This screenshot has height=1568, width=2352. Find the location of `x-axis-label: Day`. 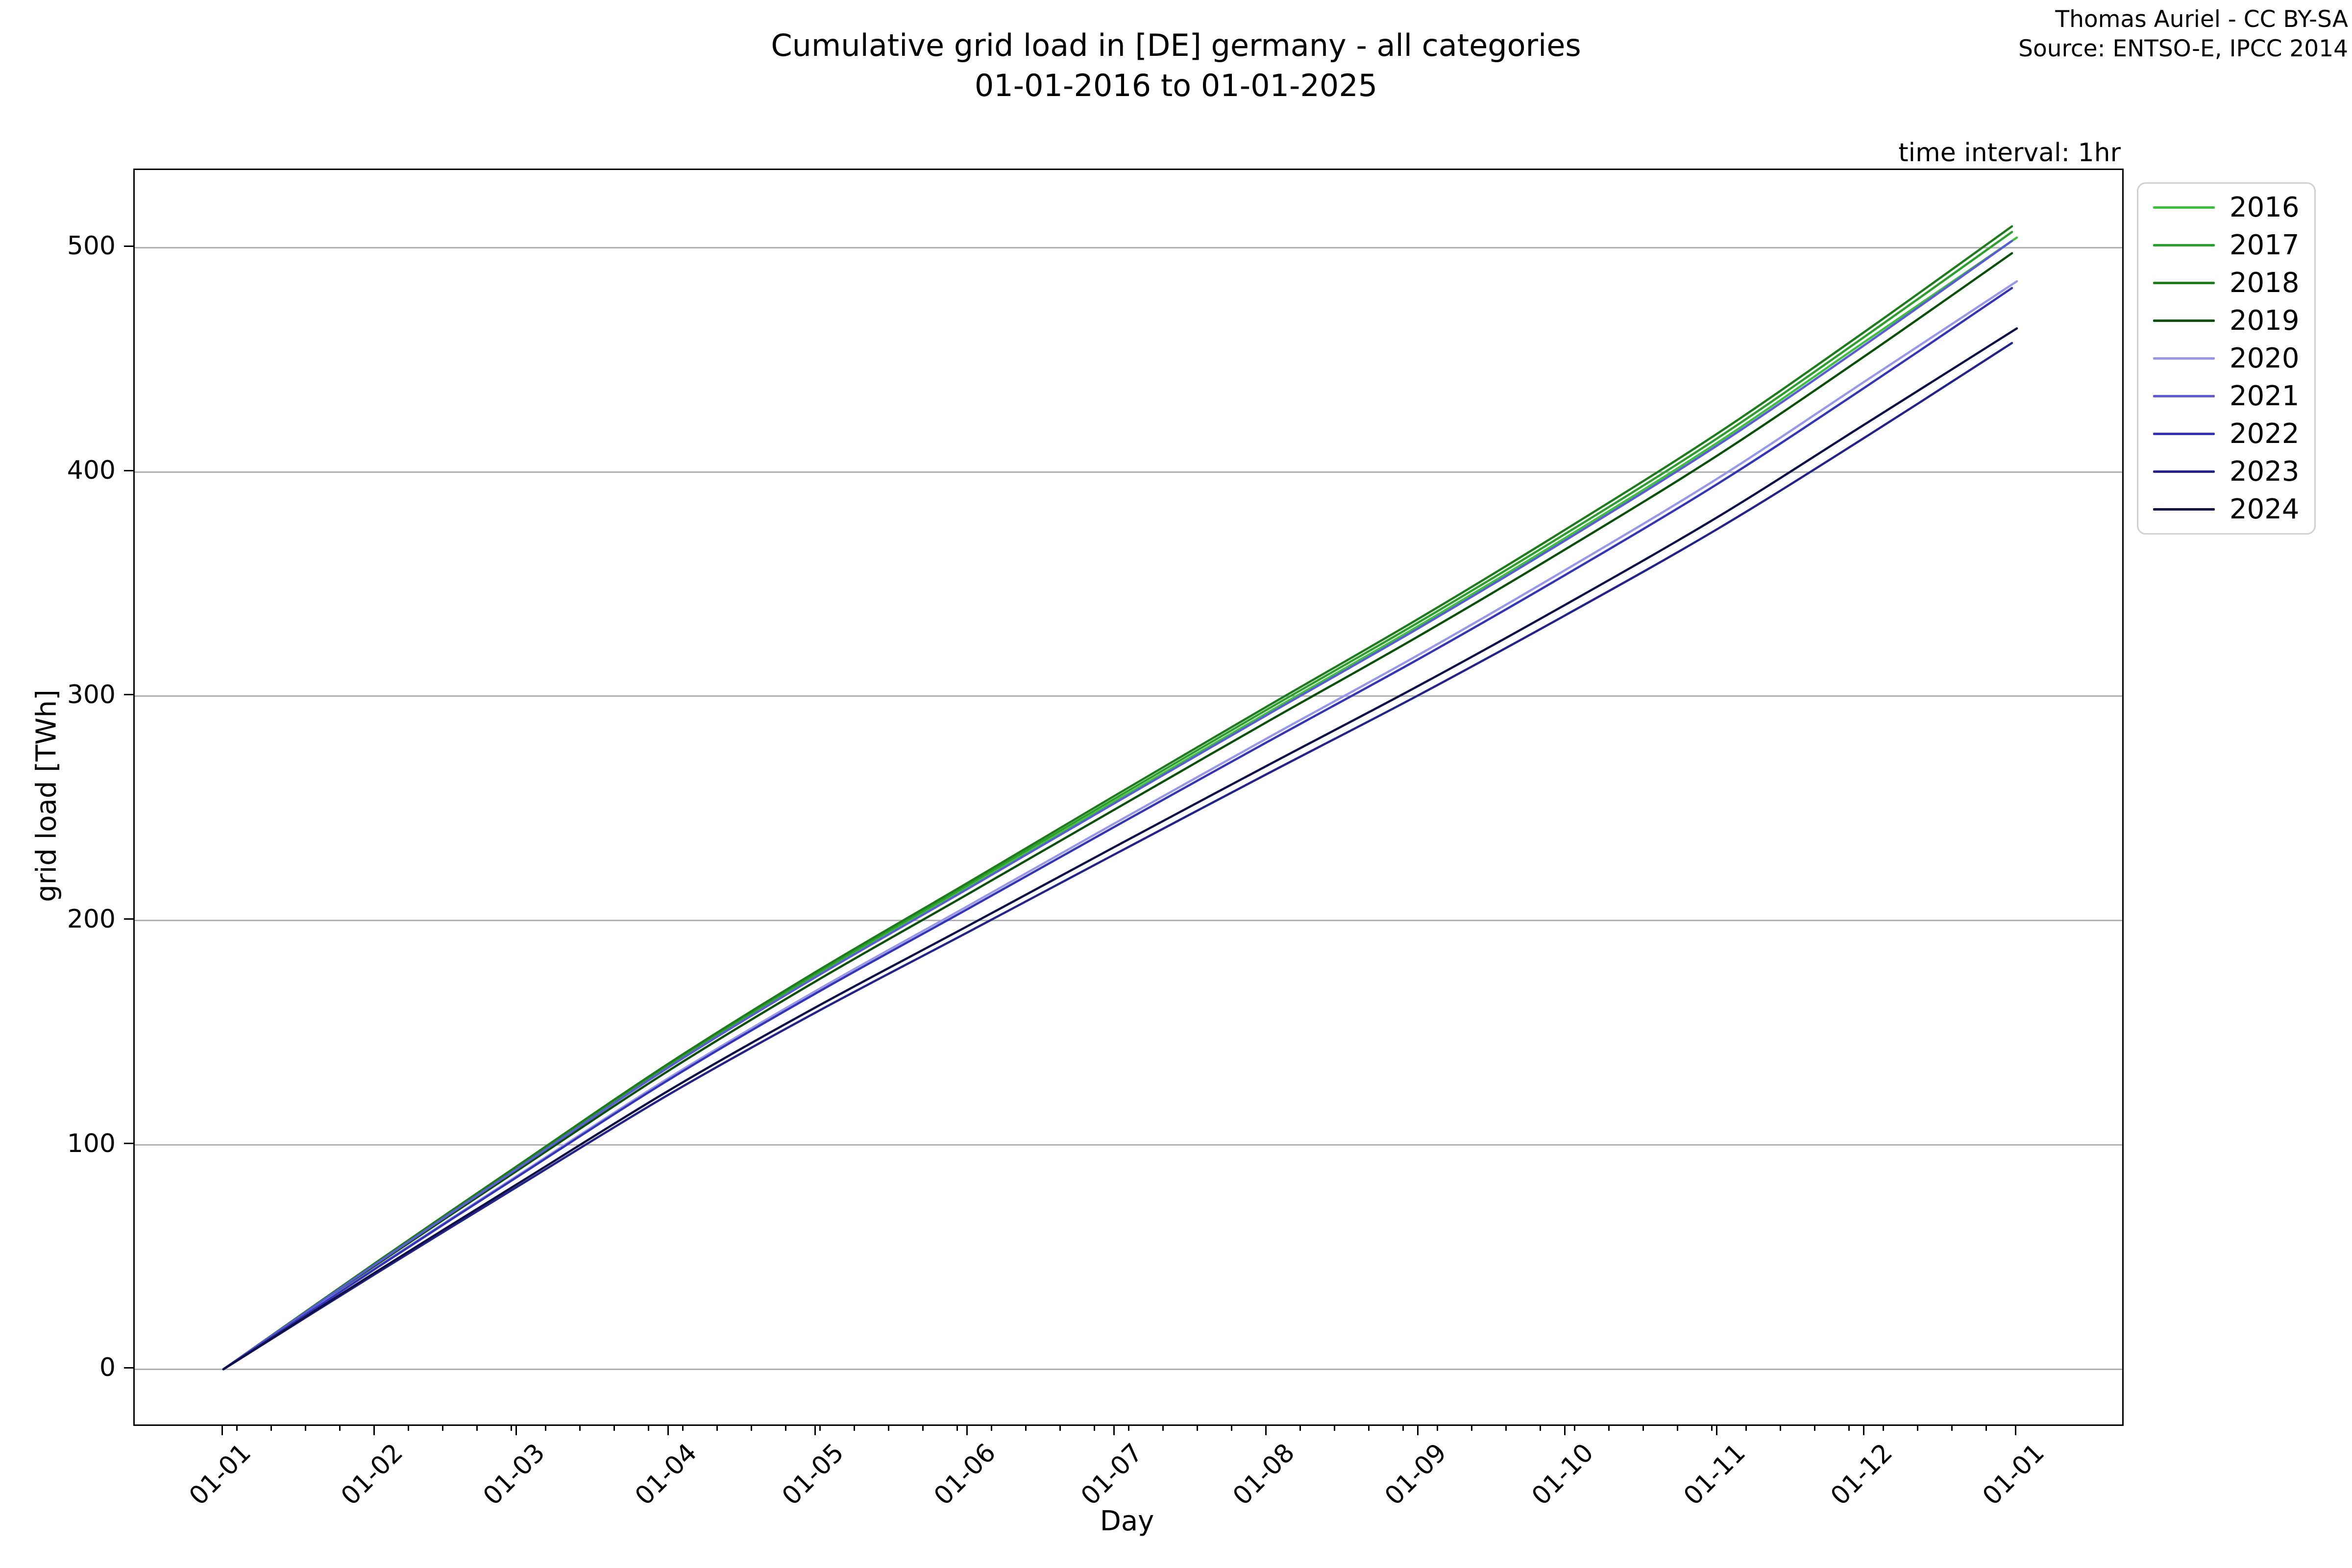

x-axis-label: Day is located at coordinates (1127, 1521).